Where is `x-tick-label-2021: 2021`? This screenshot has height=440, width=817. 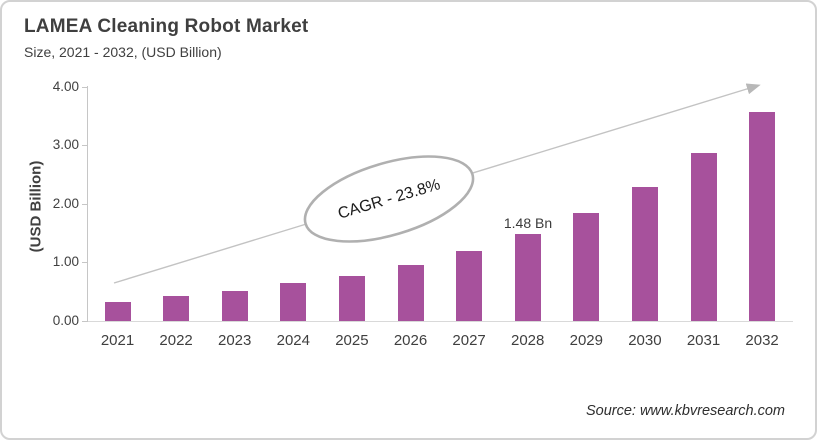
x-tick-label-2021: 2021 is located at coordinates (117, 340).